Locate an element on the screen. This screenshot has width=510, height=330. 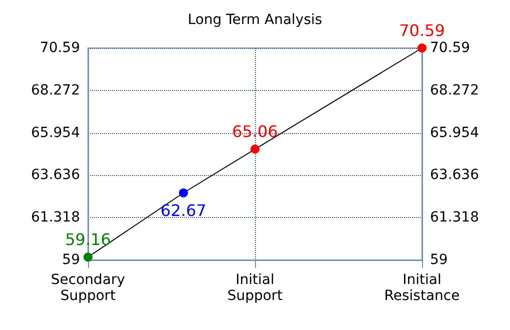
y2-tick-label: 65.954 is located at coordinates (455, 132).